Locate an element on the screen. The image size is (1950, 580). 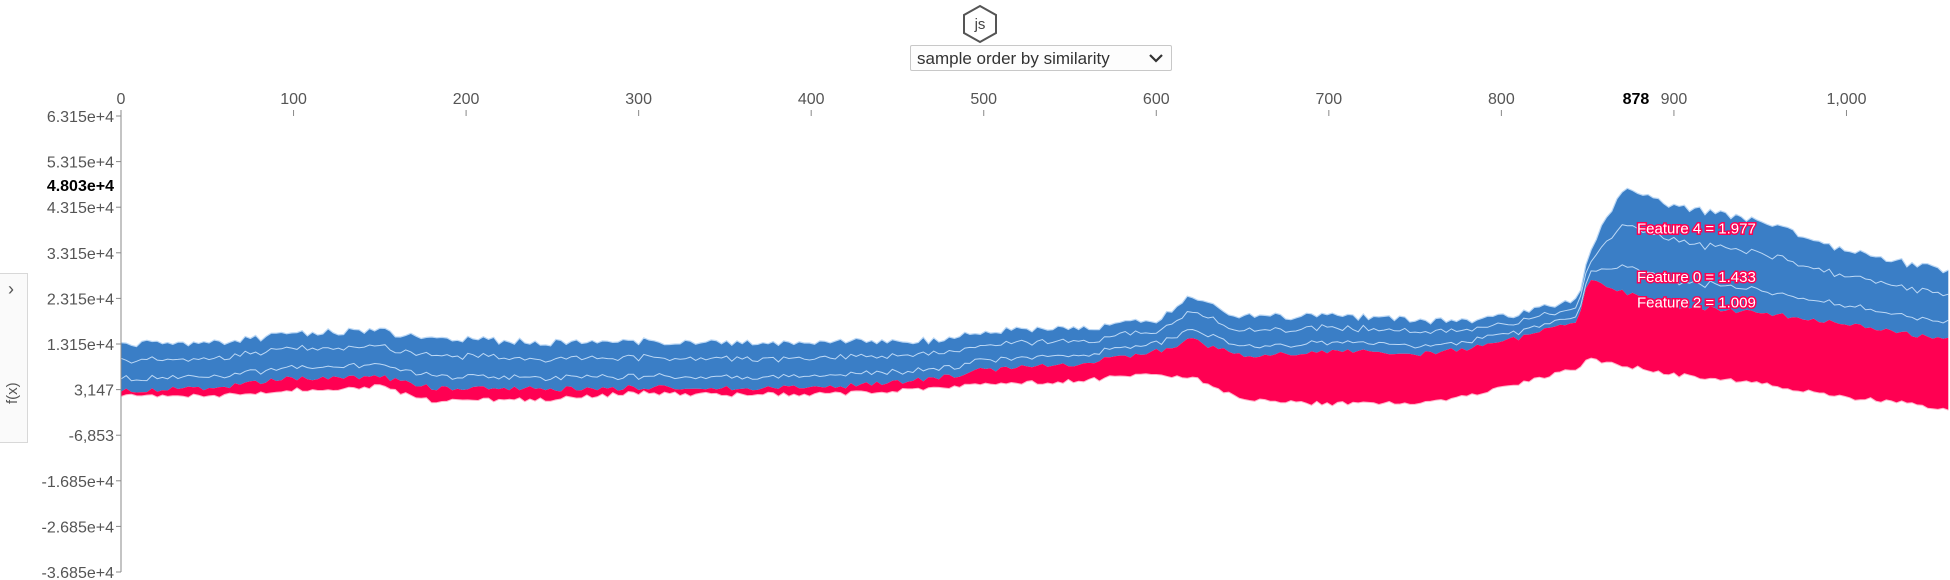
y-tick-label: 4.315e+4 is located at coordinates (80, 208).